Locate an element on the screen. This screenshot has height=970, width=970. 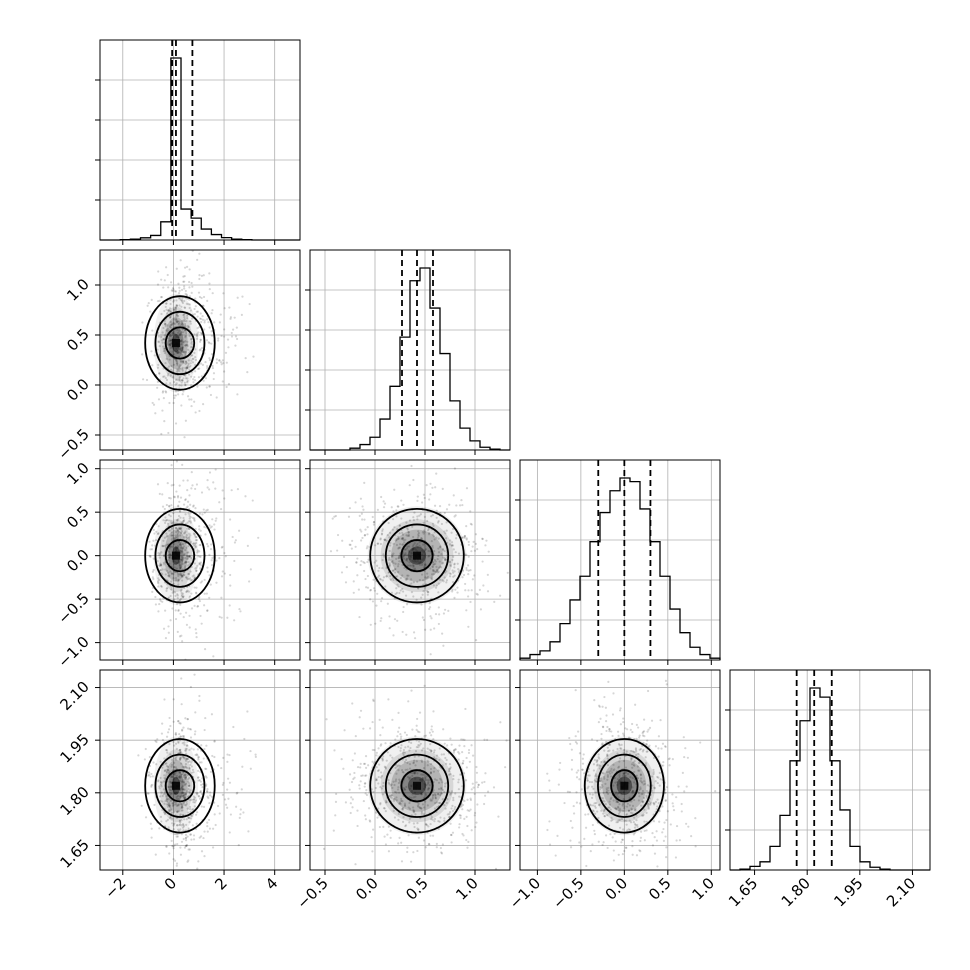
scatter-3-0-core is located at coordinates (175, 785).